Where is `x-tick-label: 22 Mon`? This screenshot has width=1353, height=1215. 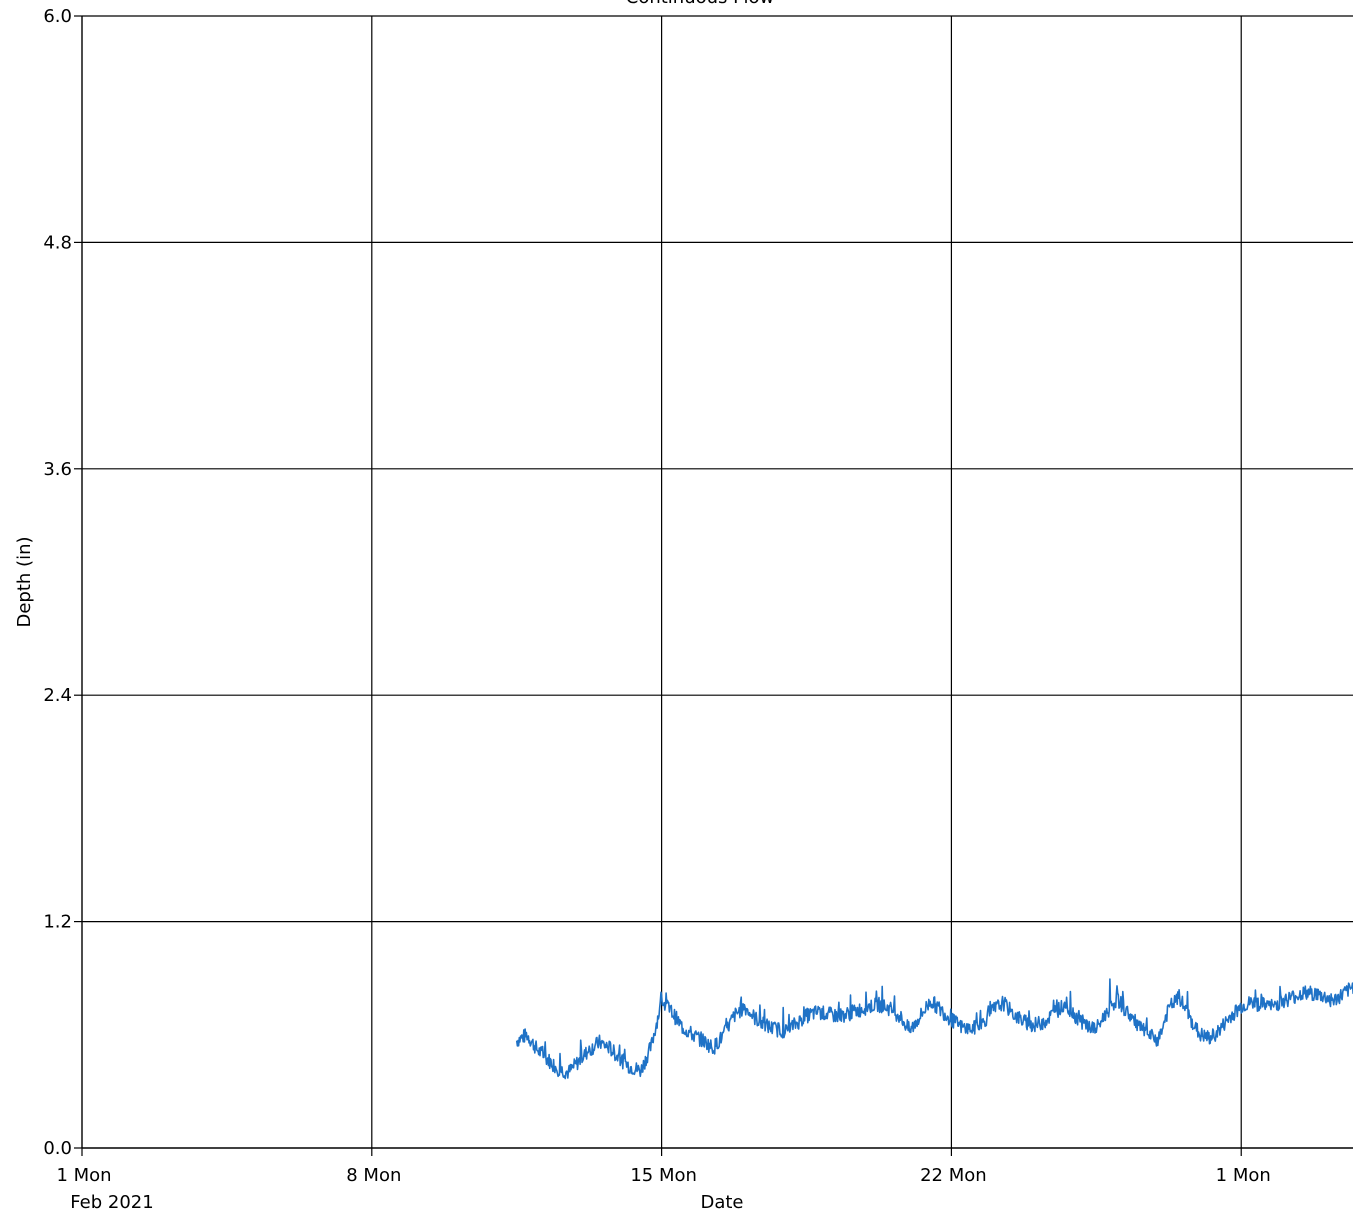
x-tick-label: 22 Mon is located at coordinates (953, 1175).